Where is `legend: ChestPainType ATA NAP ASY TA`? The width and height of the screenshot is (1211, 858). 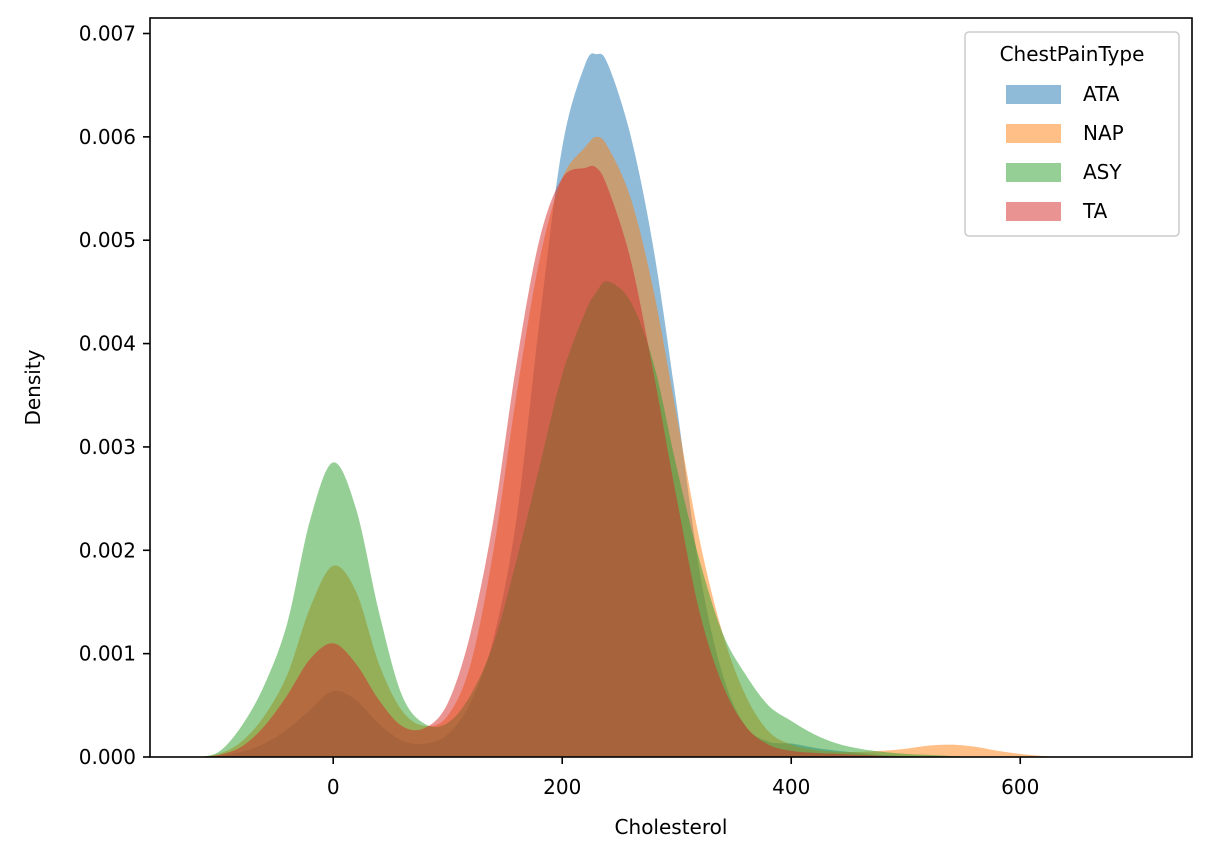
legend: ChestPainType ATA NAP ASY TA is located at coordinates (1072, 134).